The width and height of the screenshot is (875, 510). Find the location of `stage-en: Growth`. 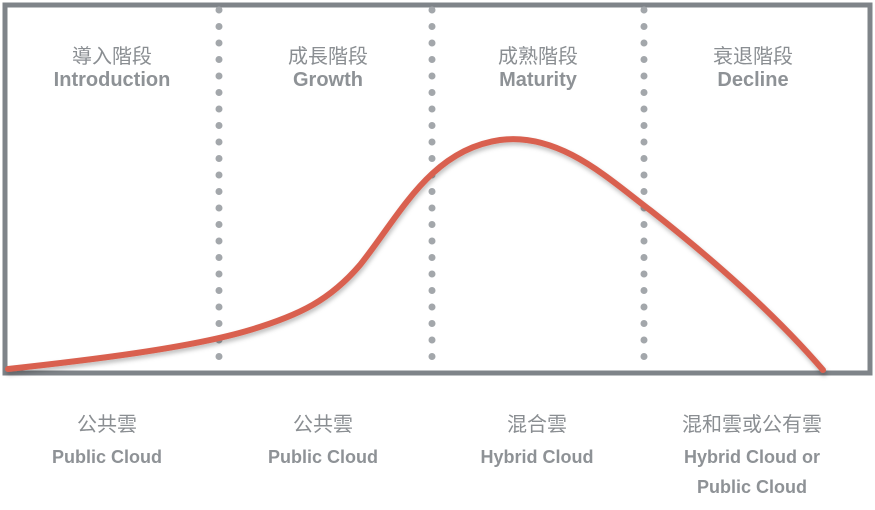

stage-en: Growth is located at coordinates (328, 80).